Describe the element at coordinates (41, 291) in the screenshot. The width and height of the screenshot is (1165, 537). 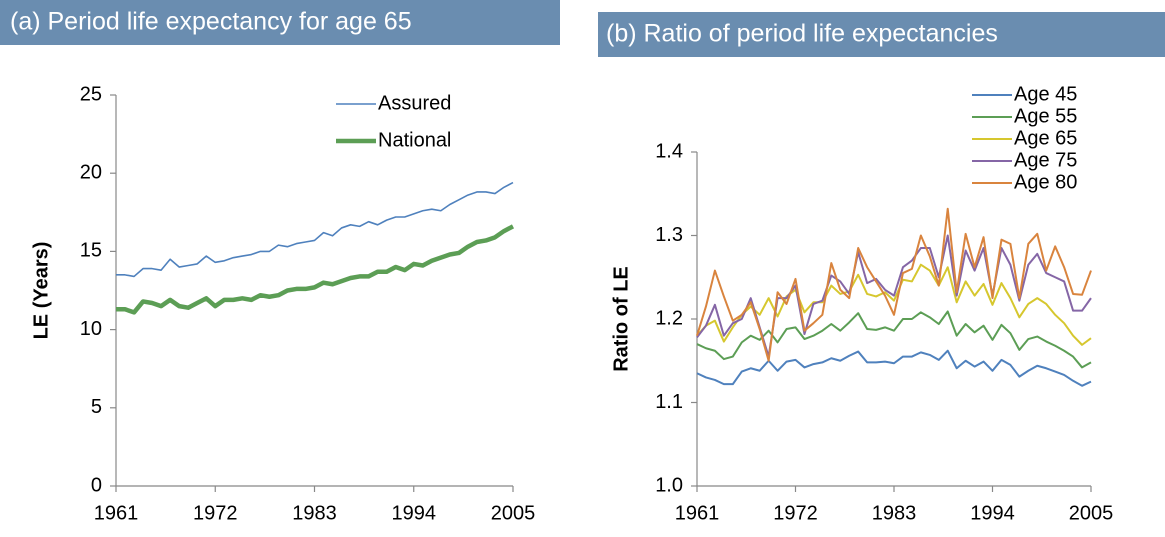
I see `y-axis-label: LE (Years)` at that location.